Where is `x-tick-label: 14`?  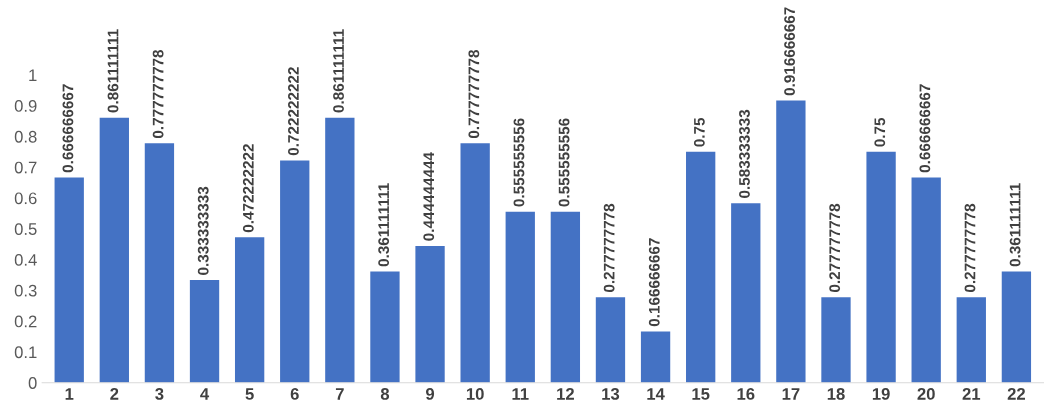
x-tick-label: 14 is located at coordinates (656, 394).